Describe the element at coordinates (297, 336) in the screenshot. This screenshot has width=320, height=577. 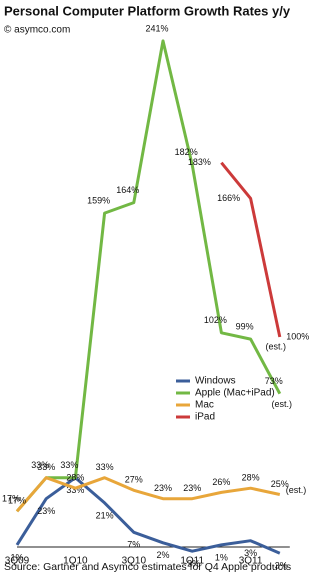
I see `data-label: 100%` at that location.